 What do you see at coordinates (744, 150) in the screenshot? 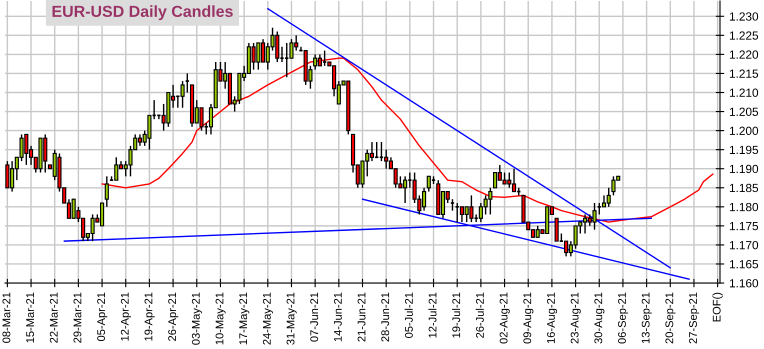
I see `y-tick-label: 1.195` at bounding box center [744, 150].